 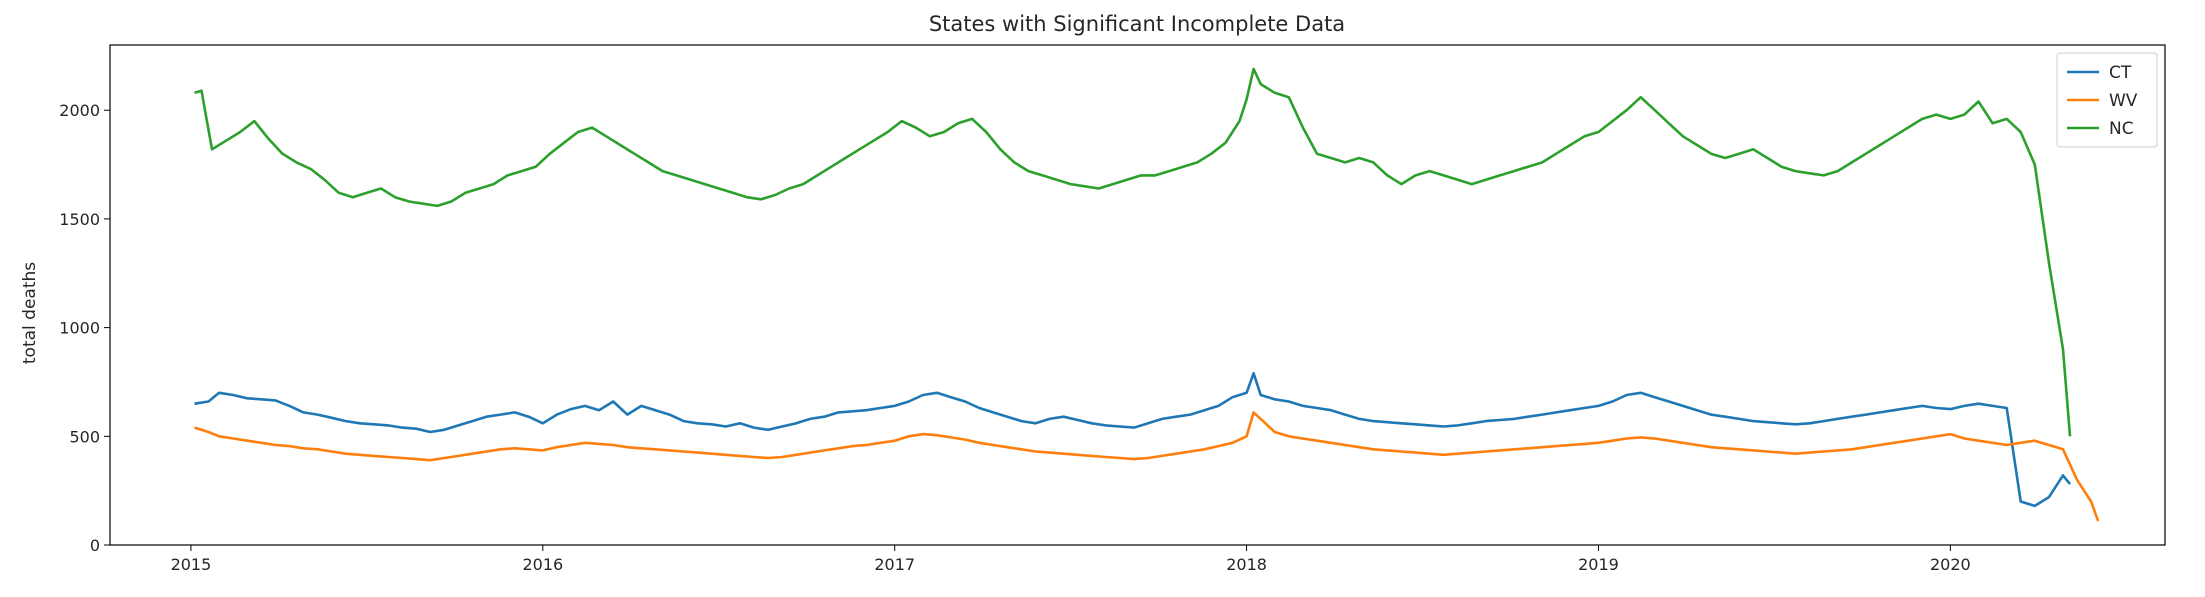 I want to click on x-tick-label: 2019, so click(x=1598, y=564).